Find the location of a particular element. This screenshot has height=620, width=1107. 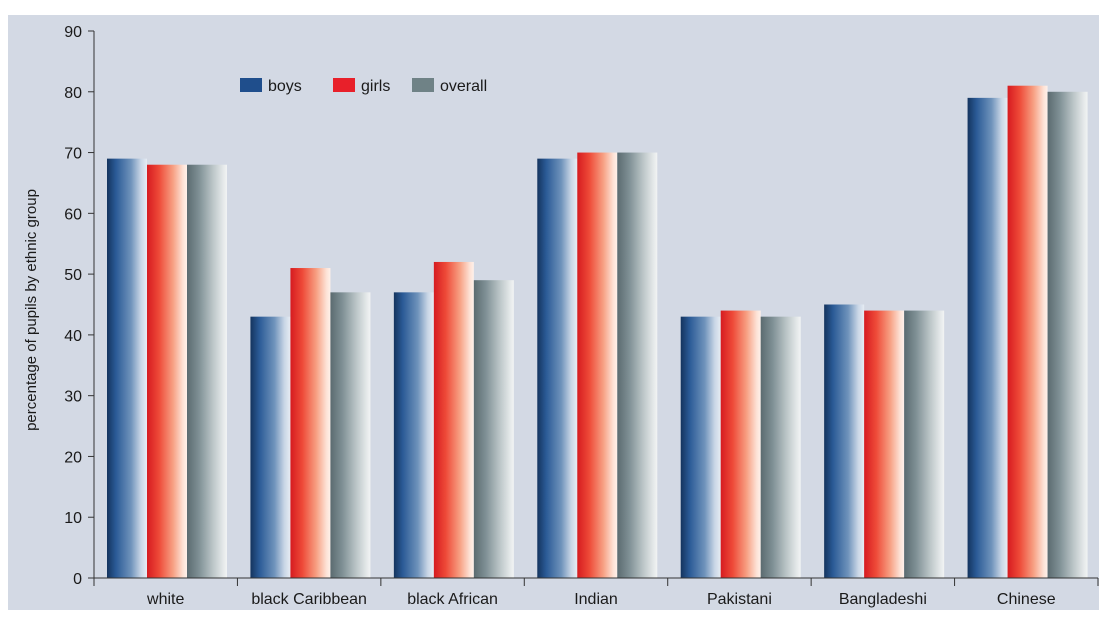

x-category-label: Bangladeshi is located at coordinates (883, 599).